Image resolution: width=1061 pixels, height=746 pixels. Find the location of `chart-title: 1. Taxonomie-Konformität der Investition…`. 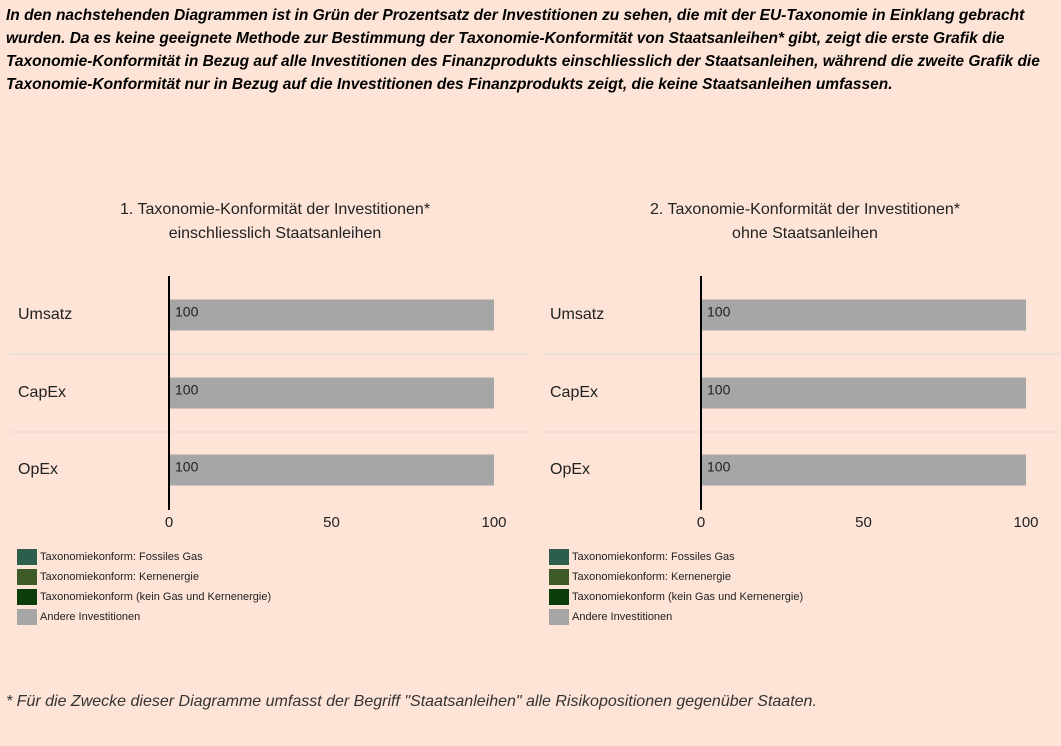

chart-title: 1. Taxonomie-Konformität der Investition… is located at coordinates (275, 221).